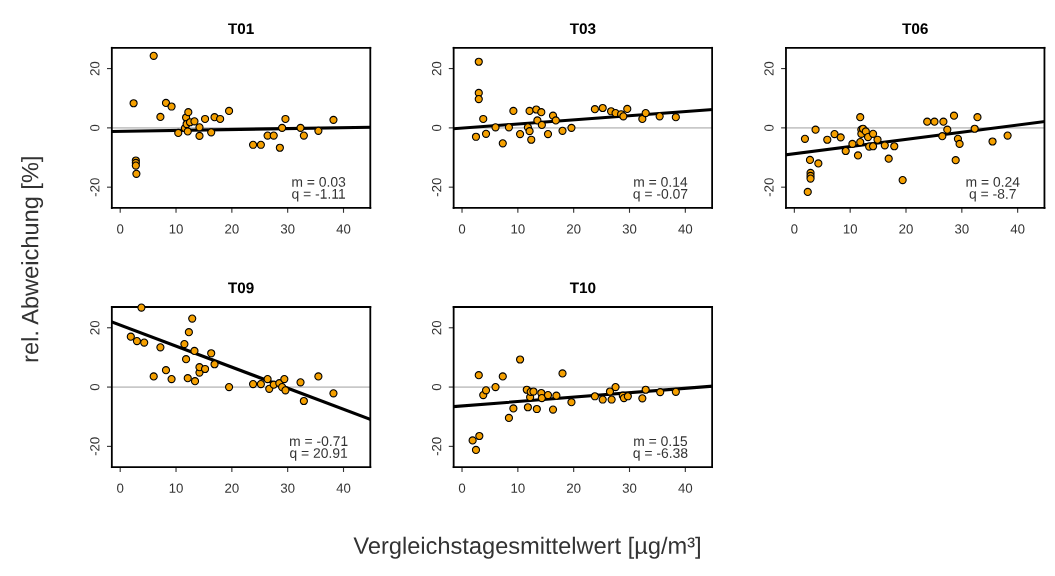 The image size is (1055, 576). Describe the element at coordinates (319, 189) in the screenshot. I see `annotation: m = 0.03 q = -1.11` at that location.